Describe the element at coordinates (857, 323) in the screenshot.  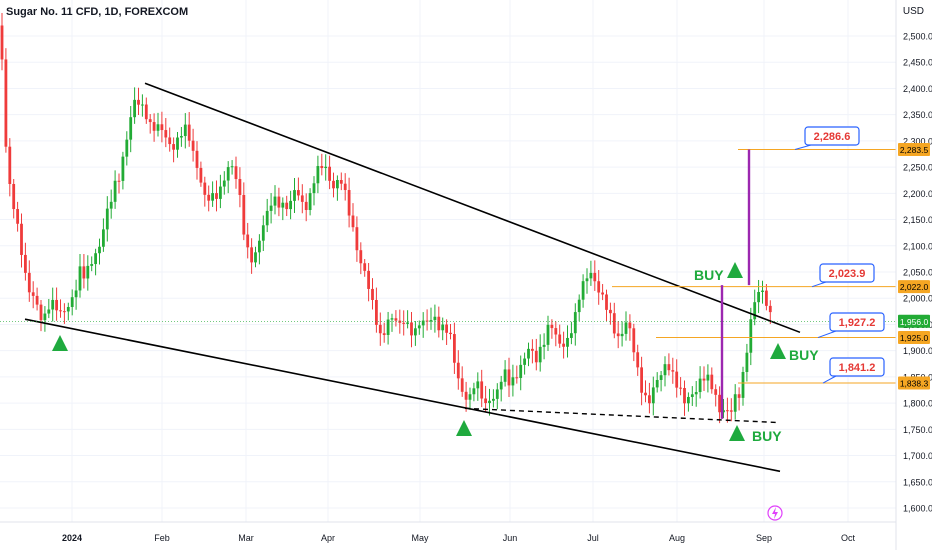
I see `callout-value: 1,927.2` at that location.